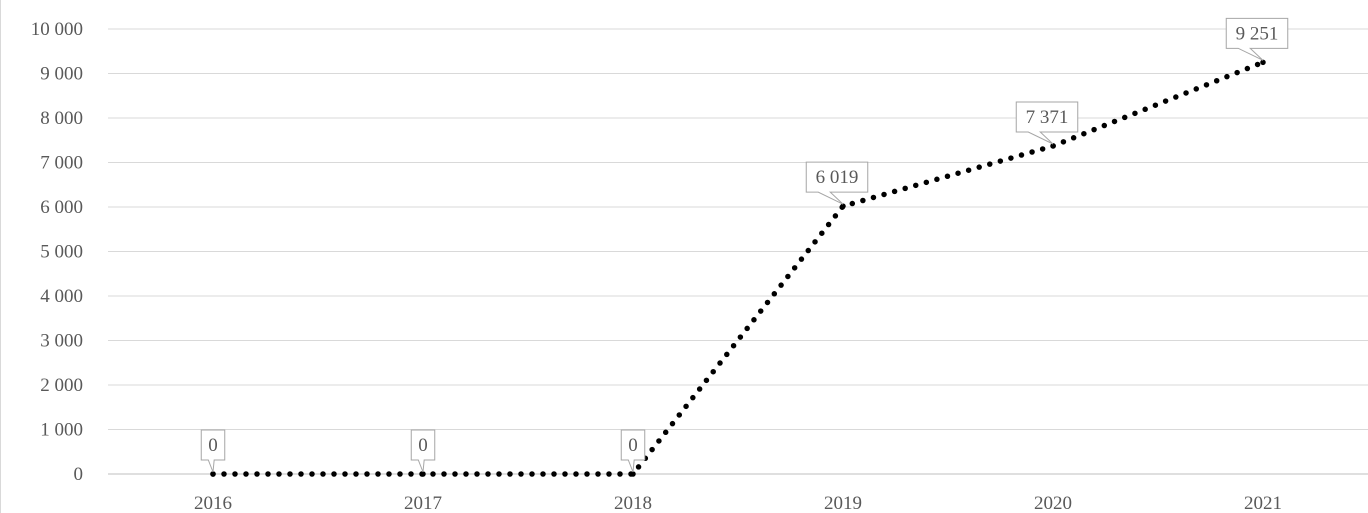 The width and height of the screenshot is (1368, 513). Describe the element at coordinates (61, 163) in the screenshot. I see `y-tick-label: 7 000` at that location.